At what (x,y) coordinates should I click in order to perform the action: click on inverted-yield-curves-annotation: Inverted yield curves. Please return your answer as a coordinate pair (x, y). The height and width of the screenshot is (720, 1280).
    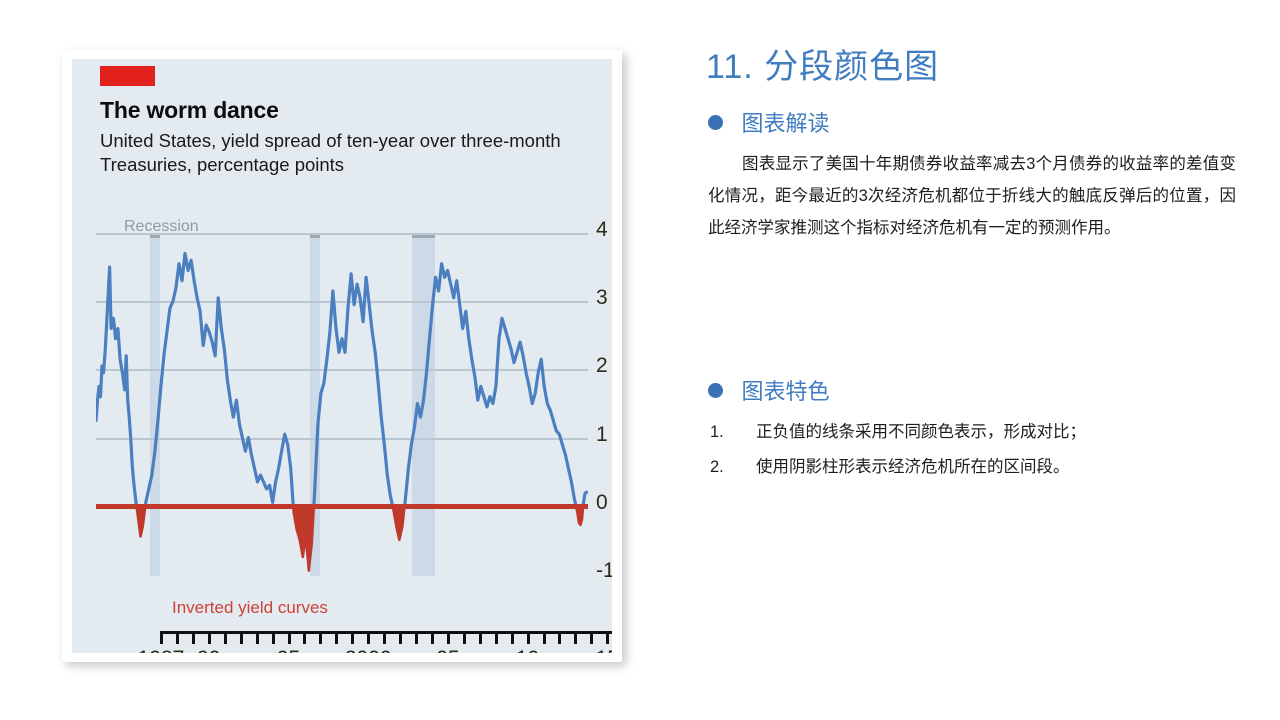
    Looking at the image, I should click on (250, 607).